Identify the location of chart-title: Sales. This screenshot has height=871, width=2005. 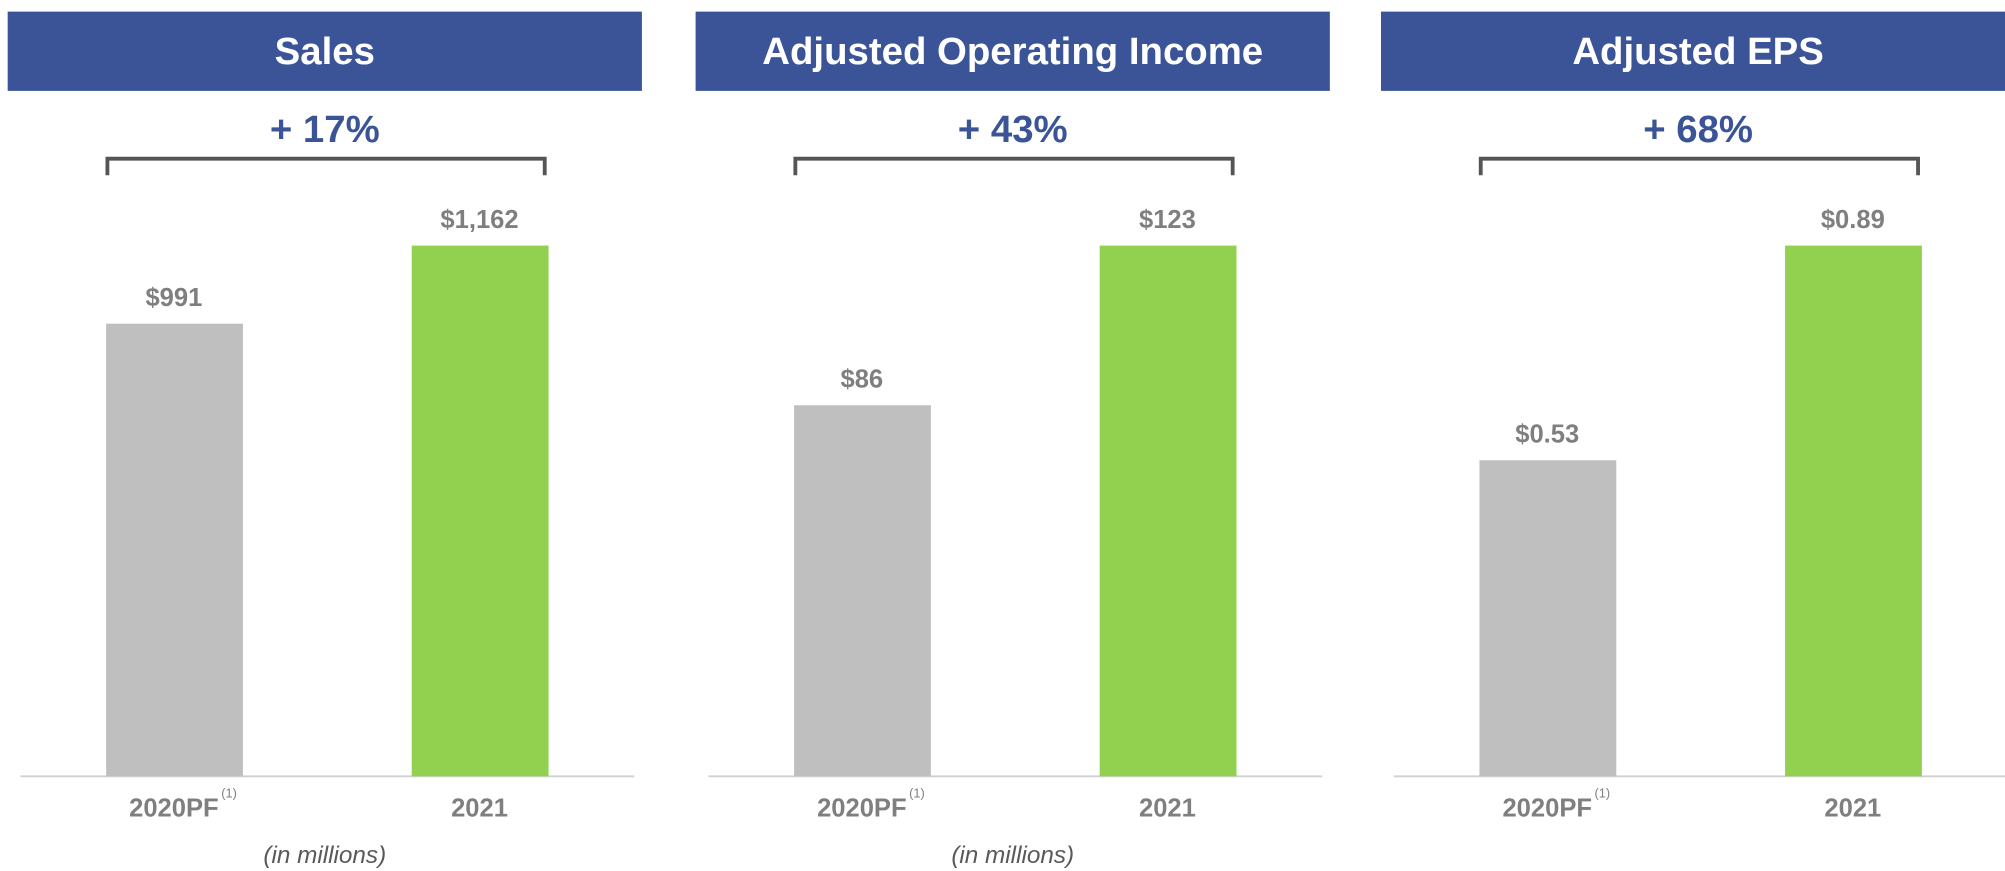
(325, 51).